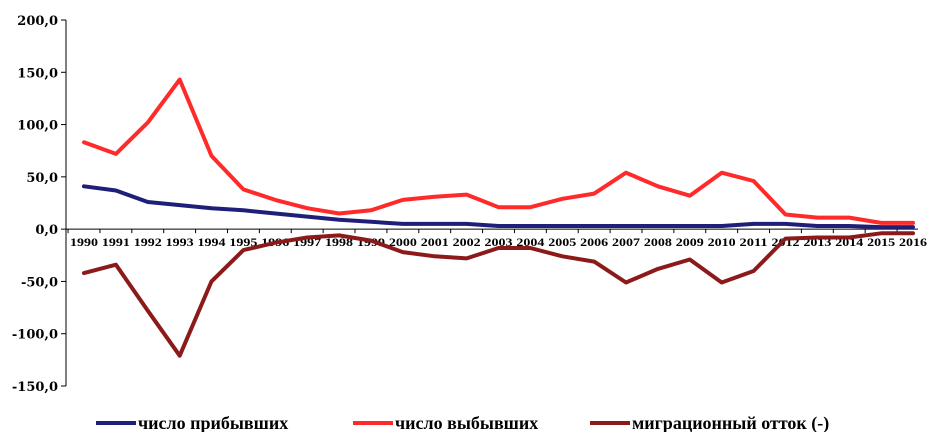 The height and width of the screenshot is (432, 928). Describe the element at coordinates (658, 242) in the screenshot. I see `x-tick-label: 2008` at that location.